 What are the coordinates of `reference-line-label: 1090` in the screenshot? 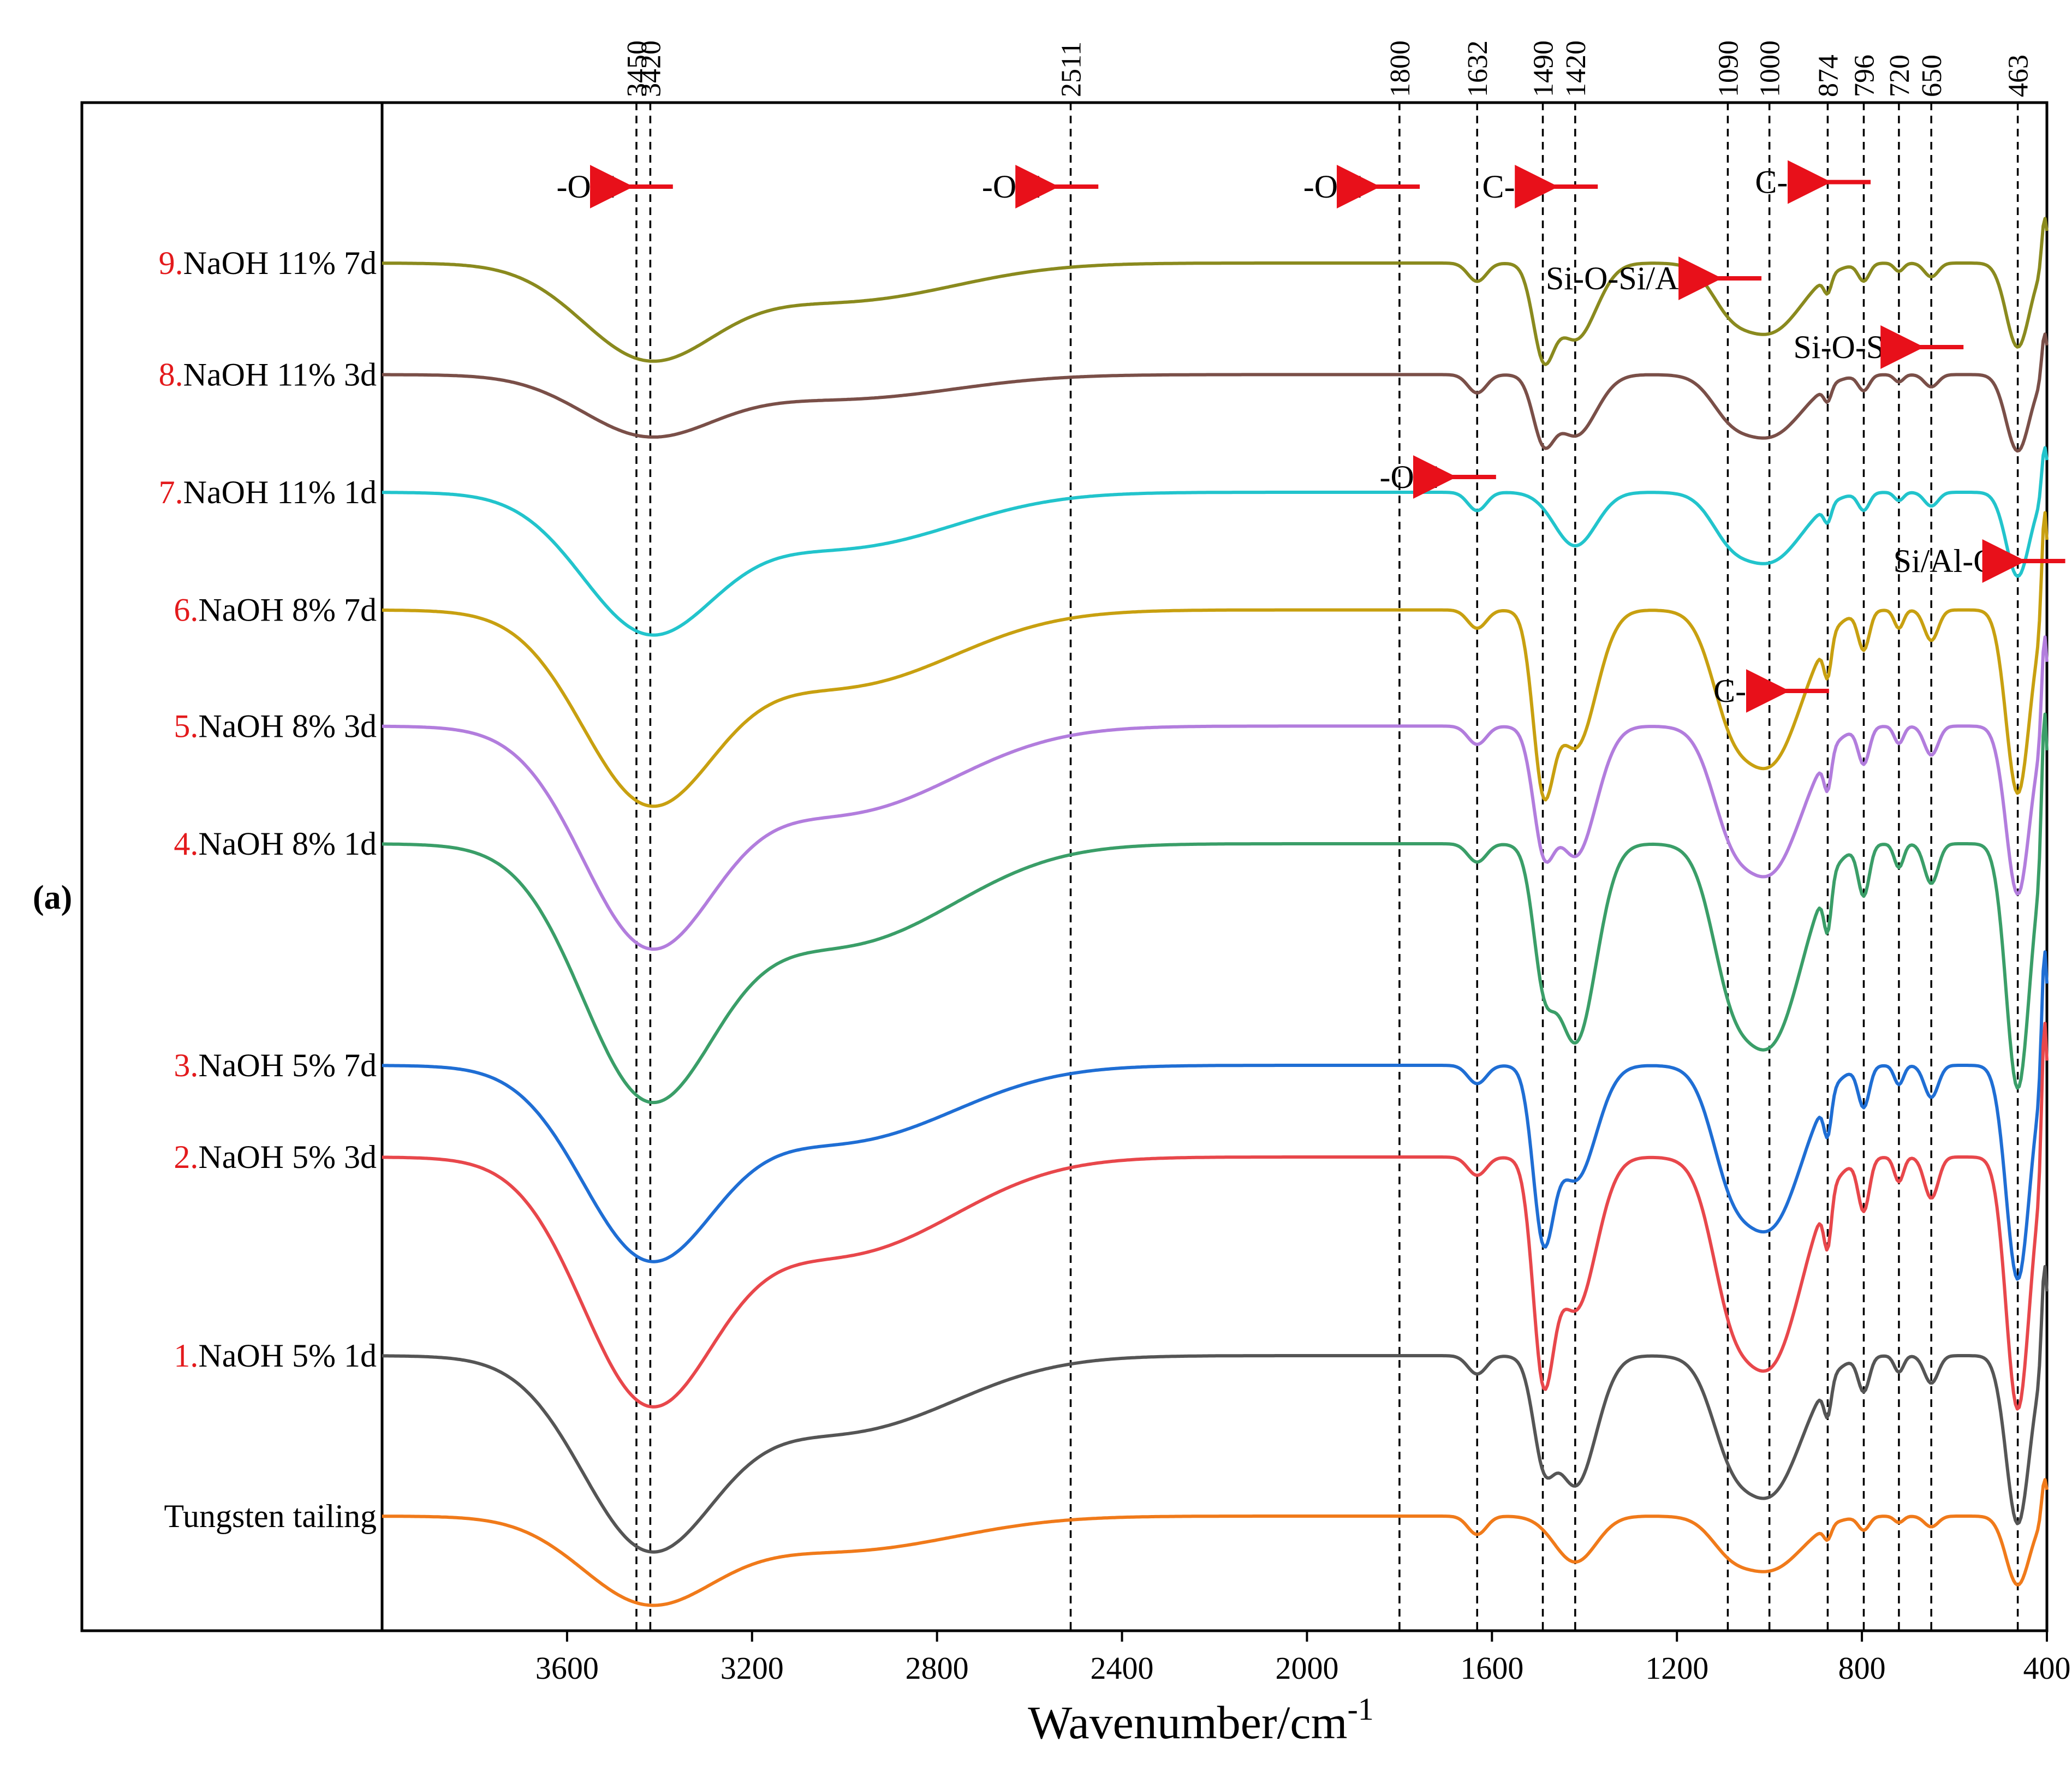 It's located at (1728, 68).